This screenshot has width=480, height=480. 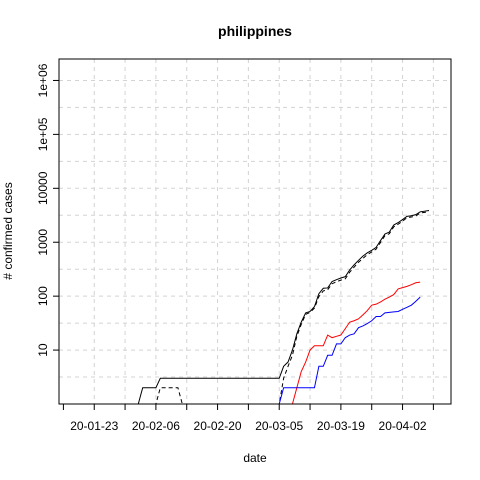 I want to click on y-tick-label: 100, so click(x=43, y=296).